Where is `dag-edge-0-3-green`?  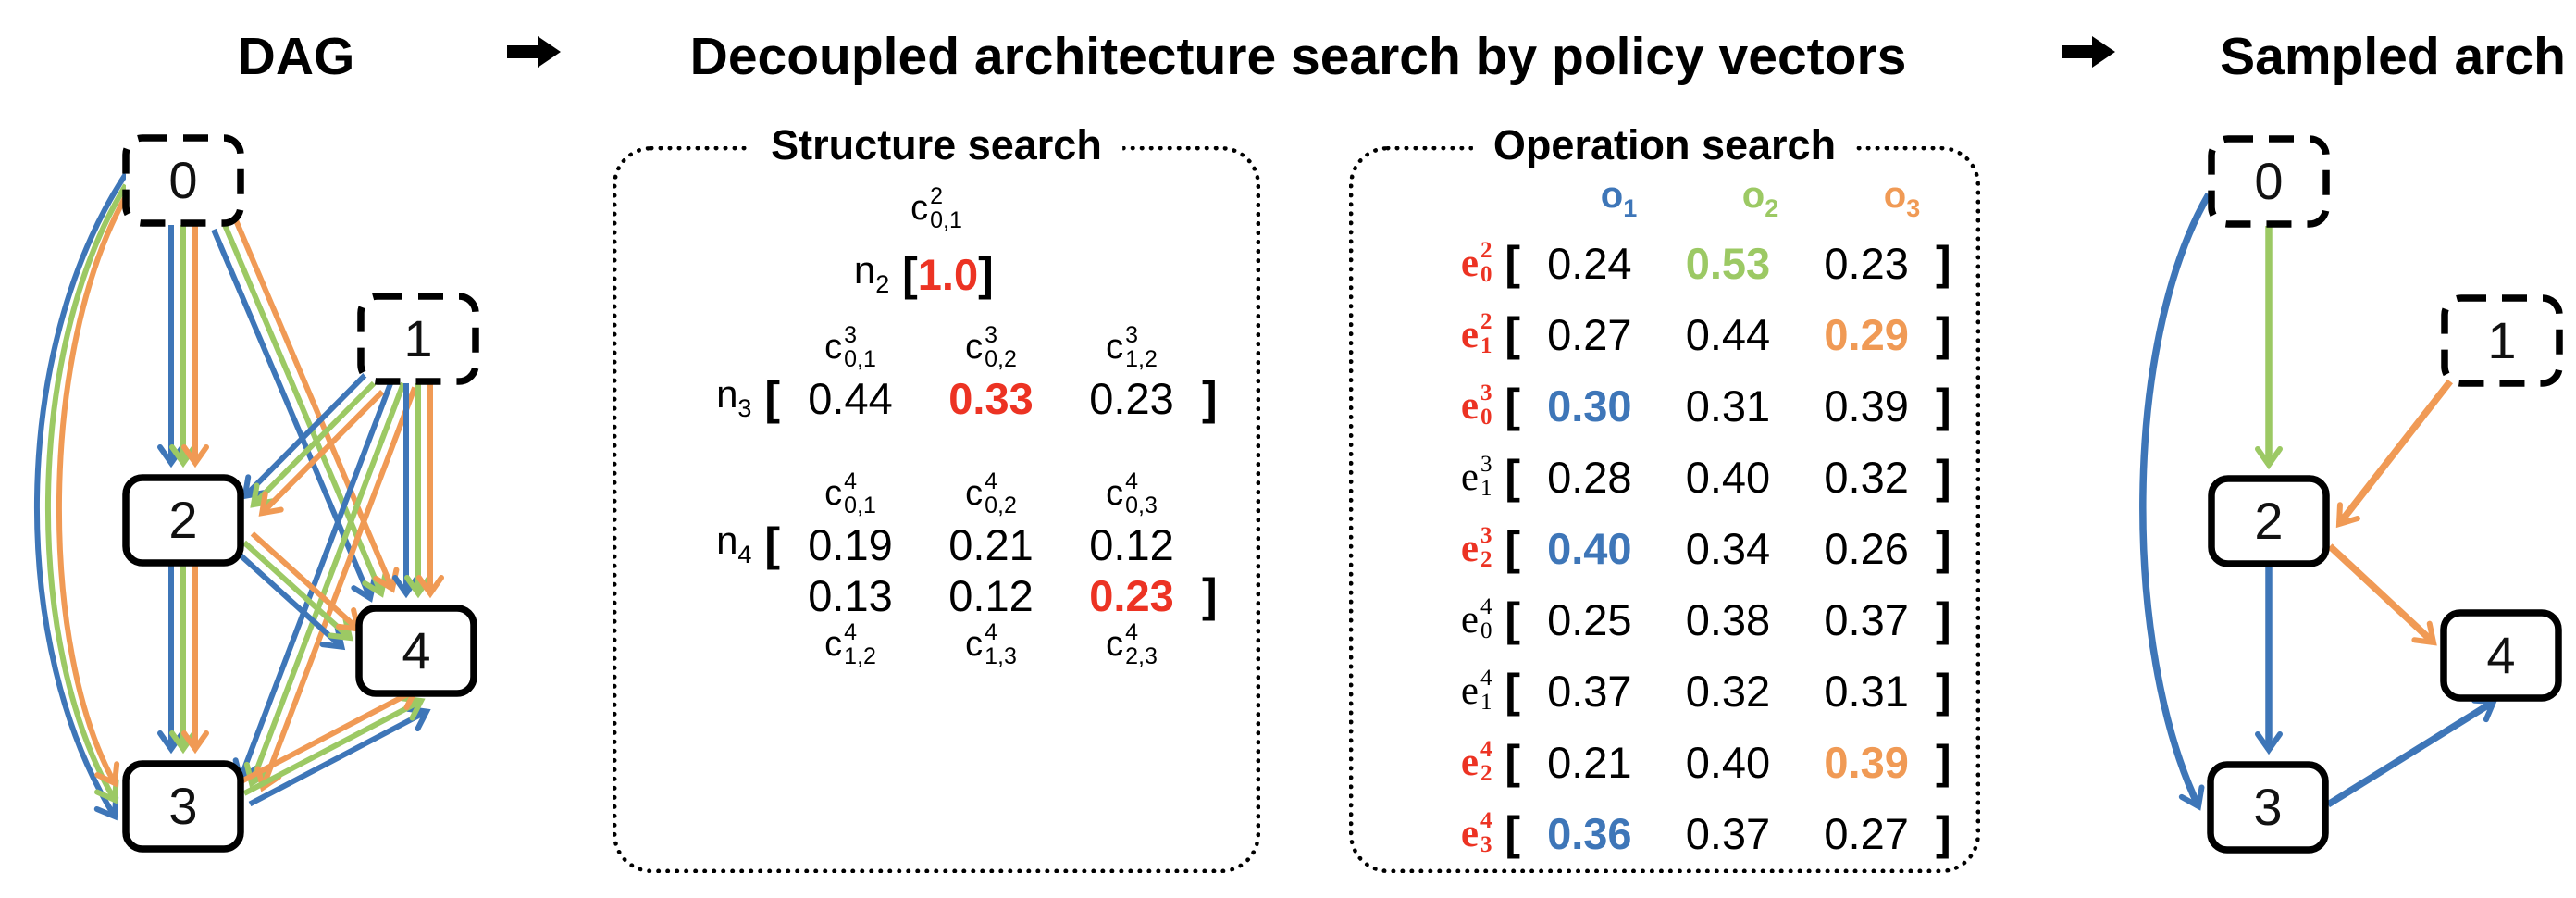 dag-edge-0-3-green is located at coordinates (86, 493).